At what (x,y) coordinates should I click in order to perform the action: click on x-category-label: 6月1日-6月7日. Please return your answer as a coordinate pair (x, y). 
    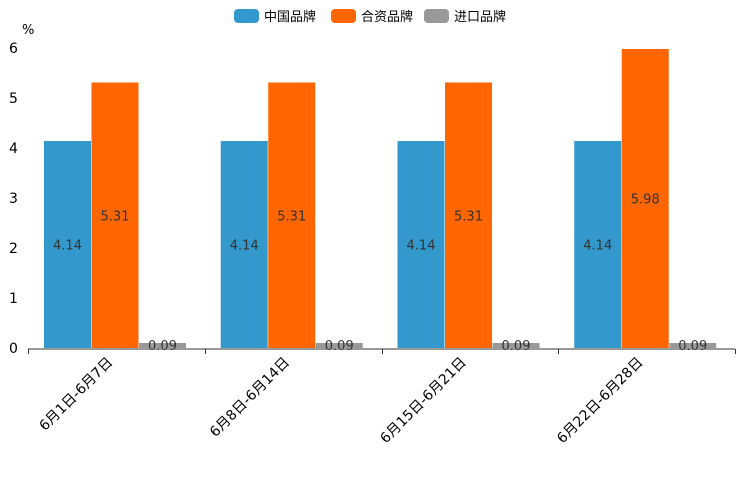
    Looking at the image, I should click on (77, 395).